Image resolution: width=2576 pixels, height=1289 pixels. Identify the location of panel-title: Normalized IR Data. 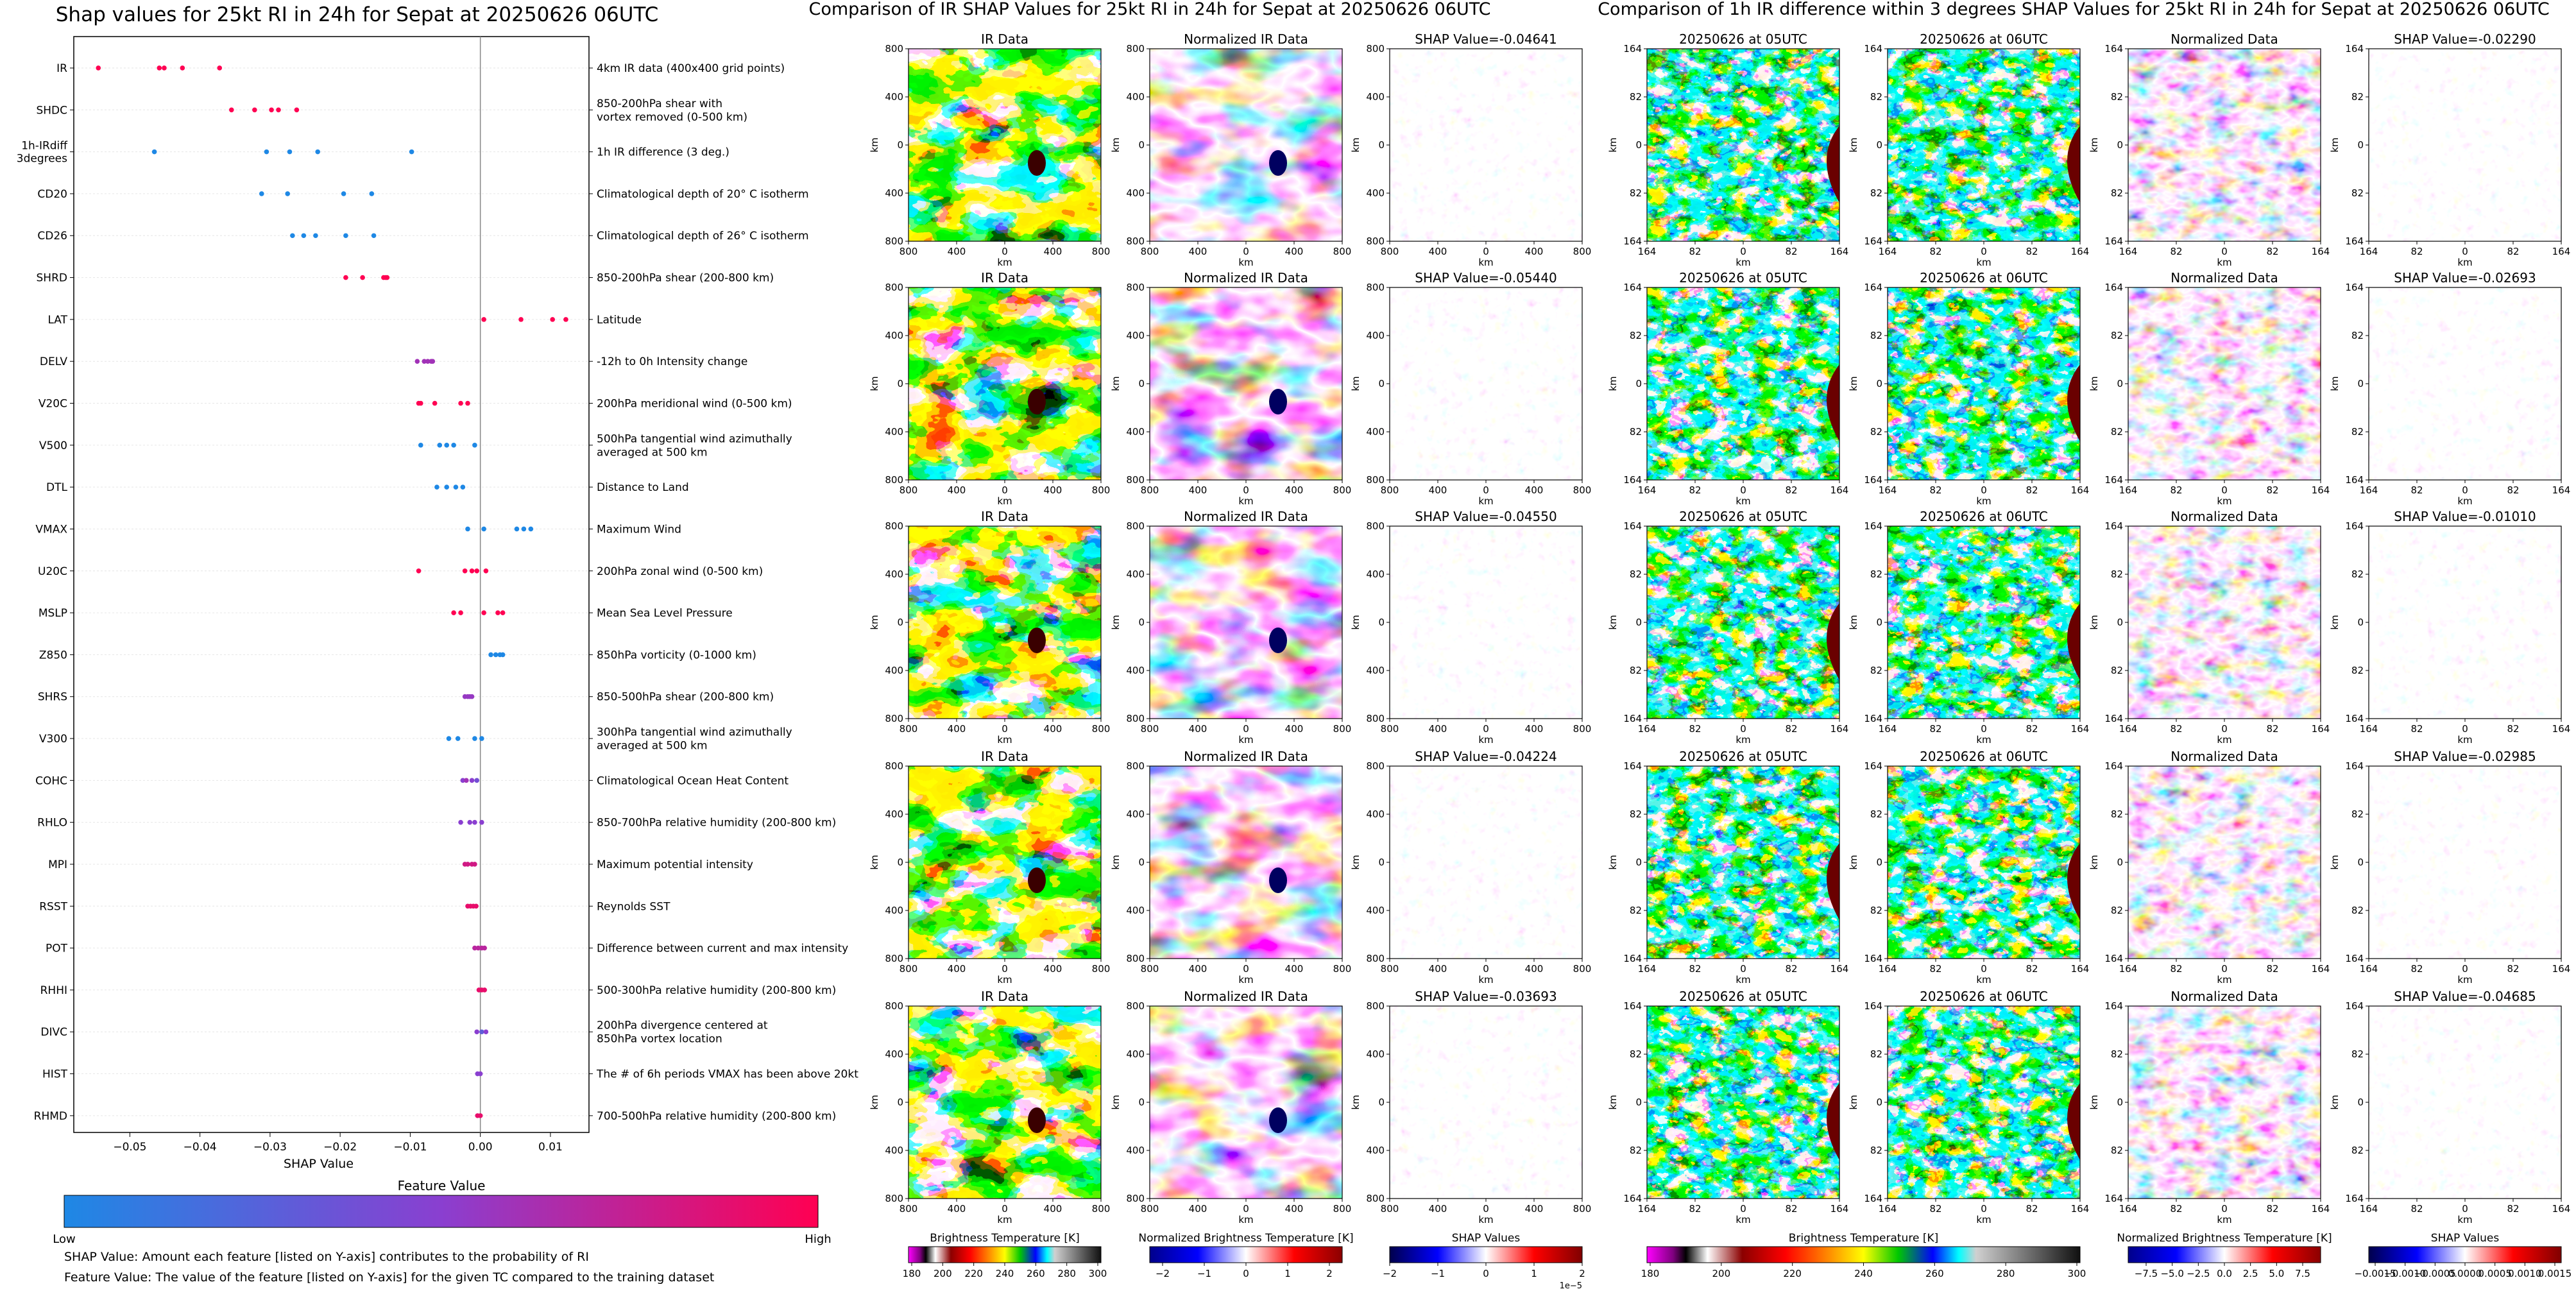
(1246, 756).